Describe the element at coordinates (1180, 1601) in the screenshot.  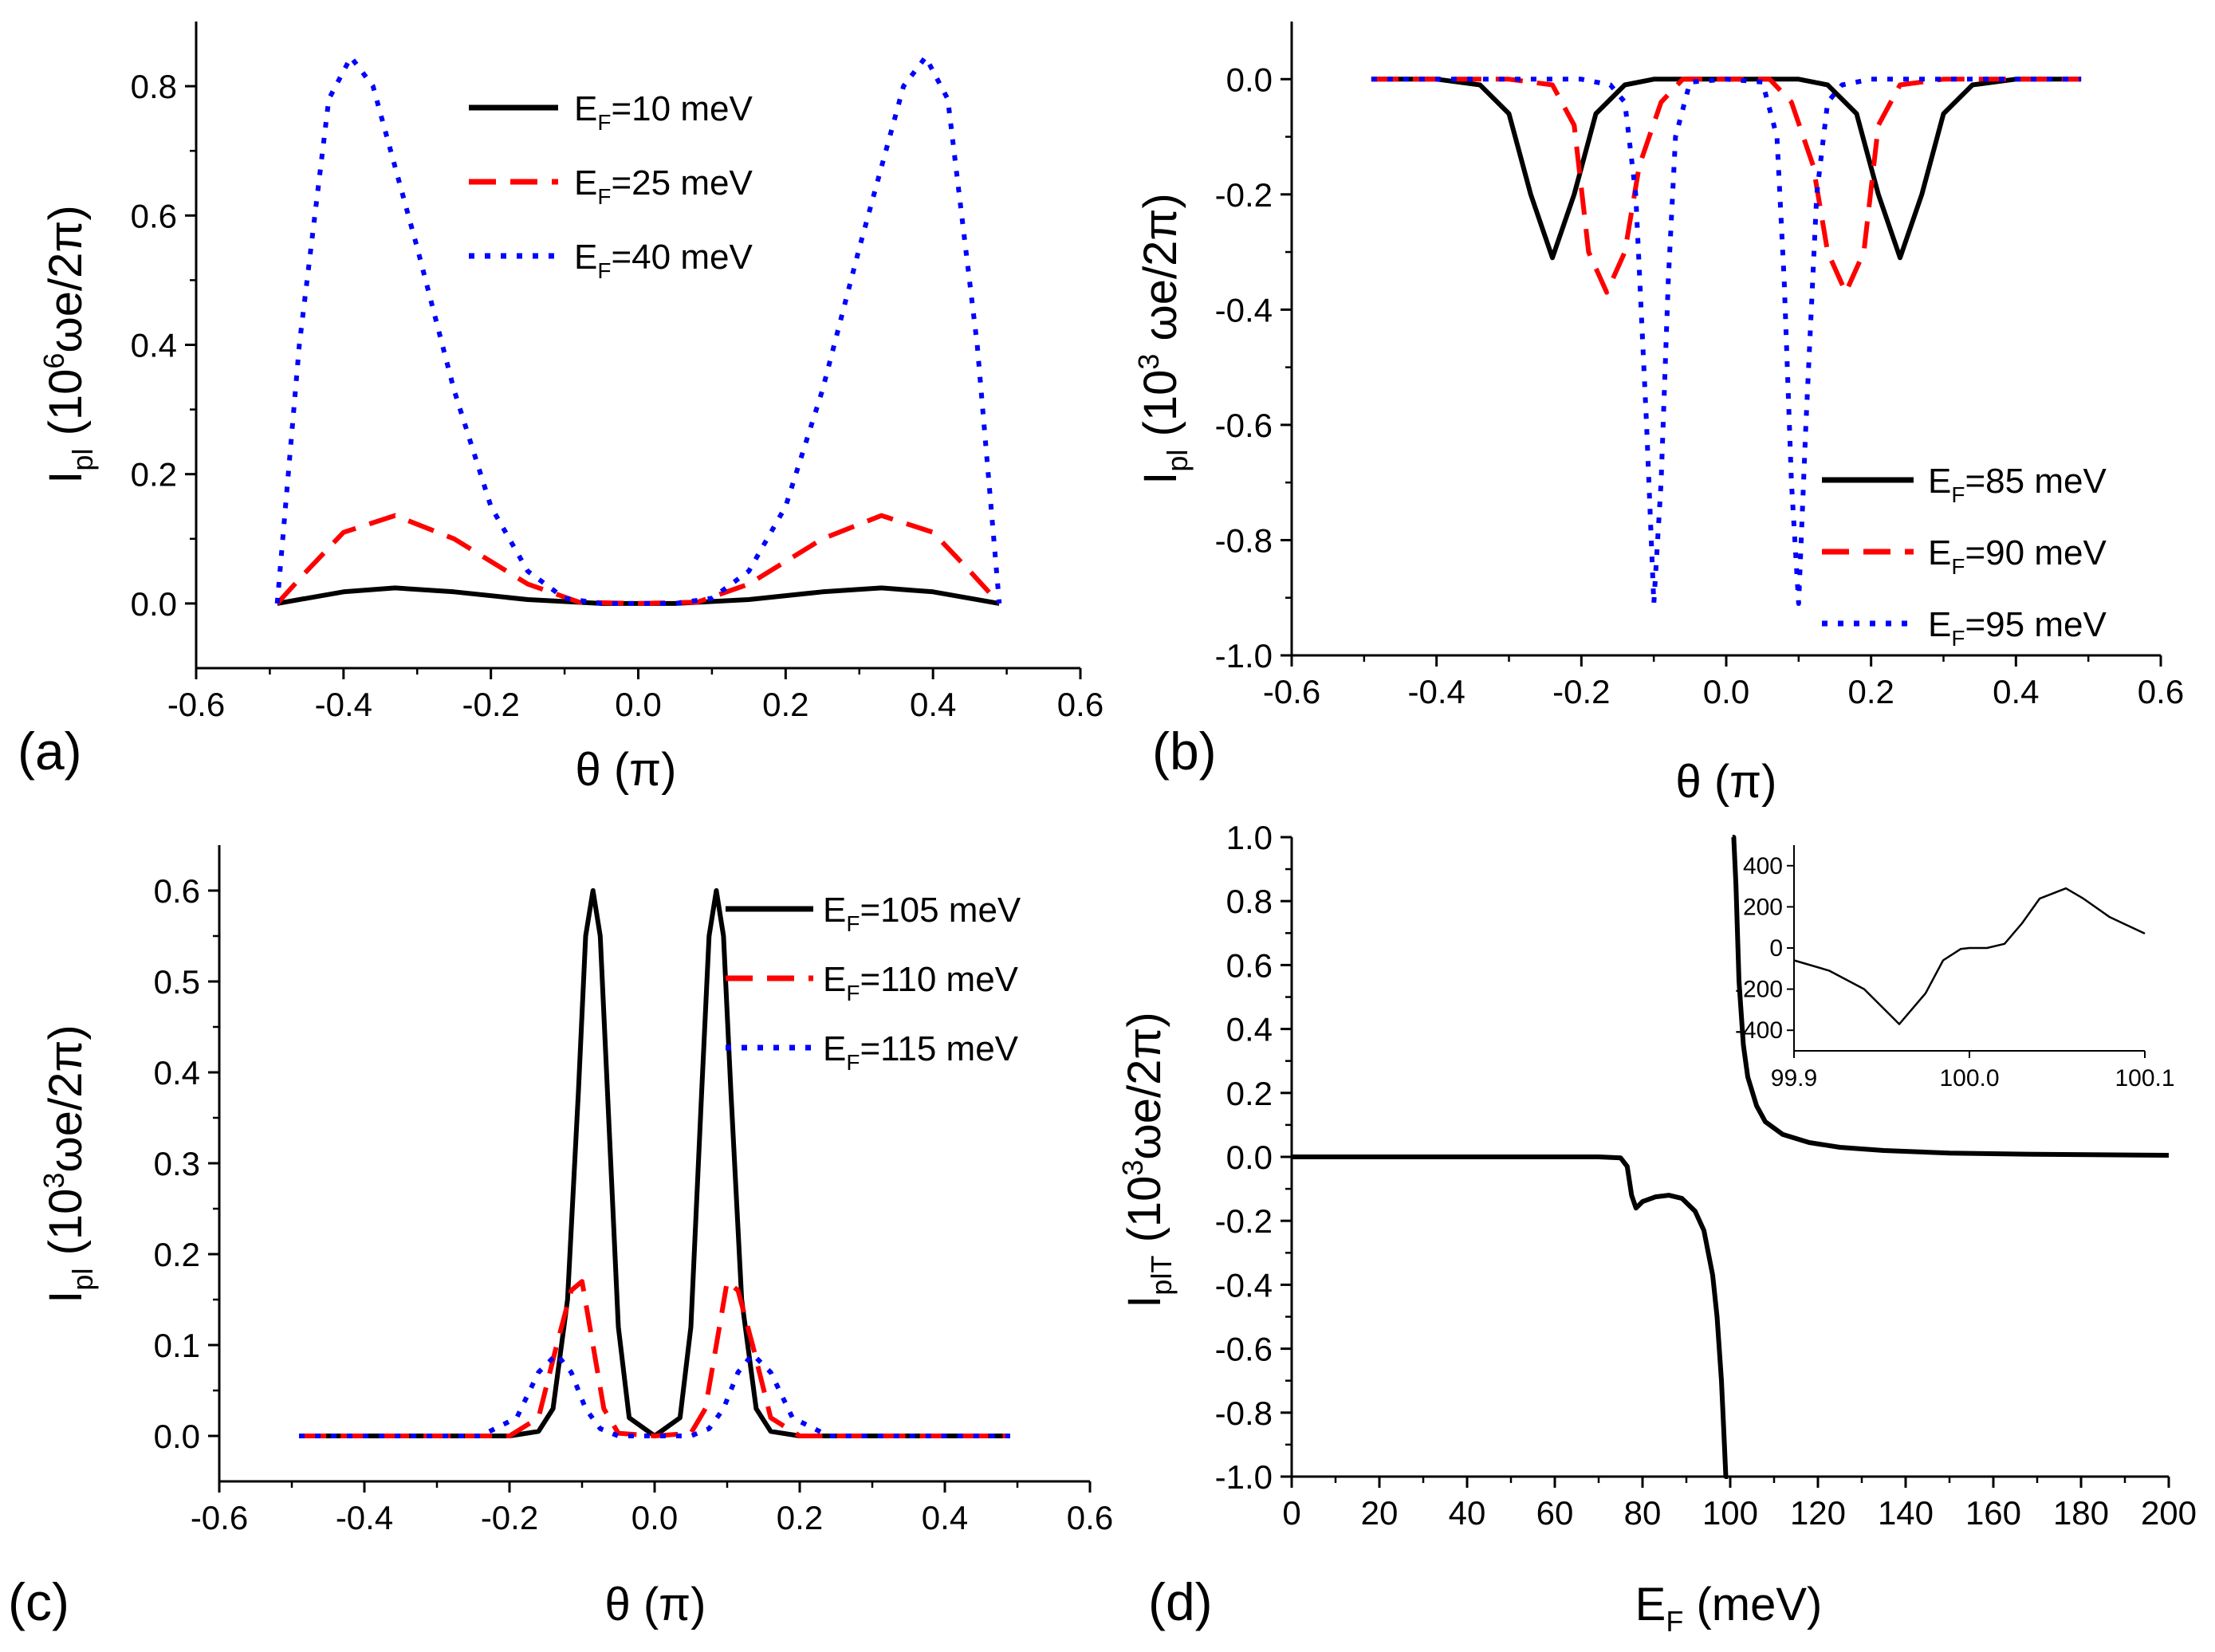
I see `panel-label: (d)` at that location.